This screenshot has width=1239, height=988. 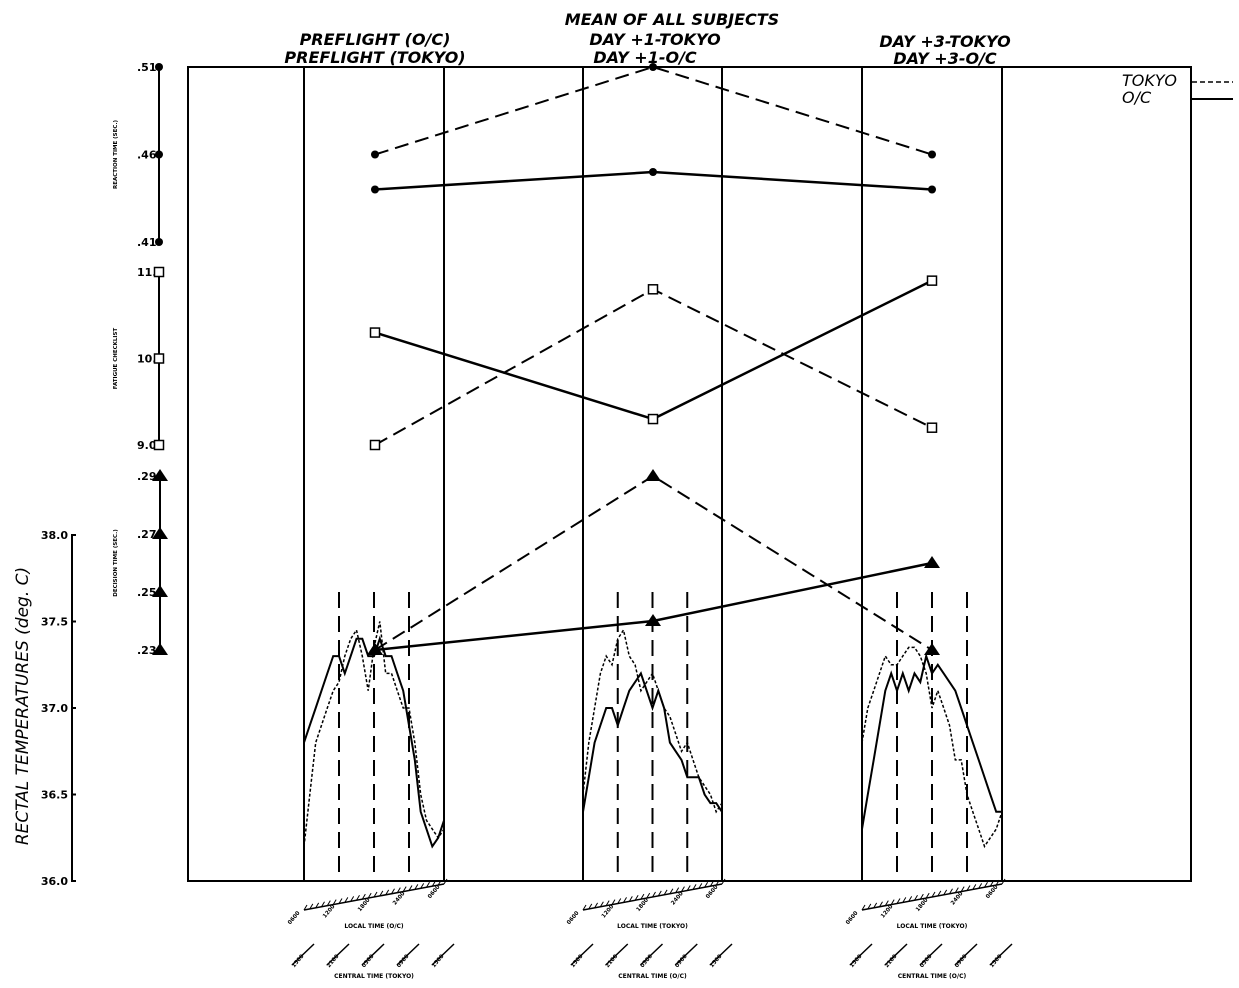 What do you see at coordinates (54, 708) in the screenshot?
I see `temp-tick-label: 37.0` at bounding box center [54, 708].